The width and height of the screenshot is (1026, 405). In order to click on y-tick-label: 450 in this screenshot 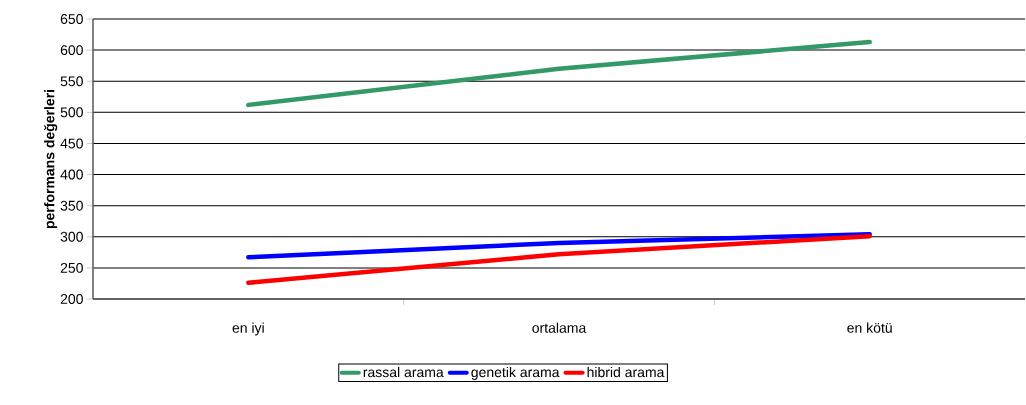, I will do `click(71, 143)`.